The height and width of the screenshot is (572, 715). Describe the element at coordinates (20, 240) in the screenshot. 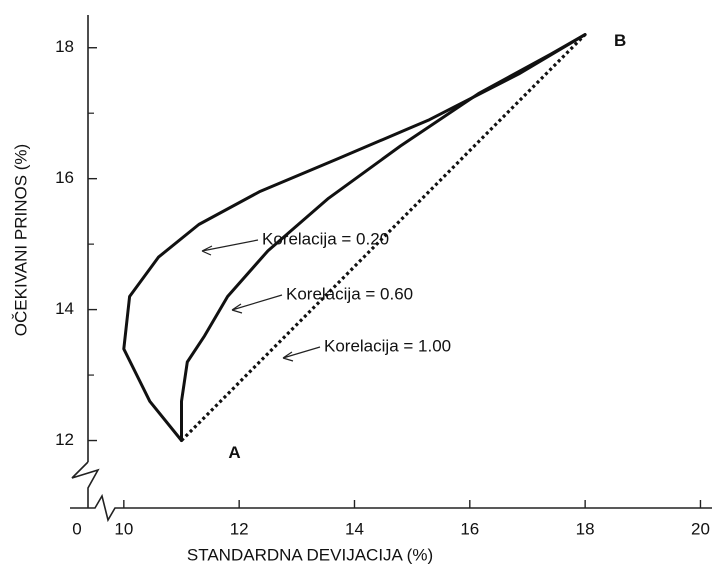

I see `y-axis-label: OČEKIVANI PRINOS (%)` at that location.